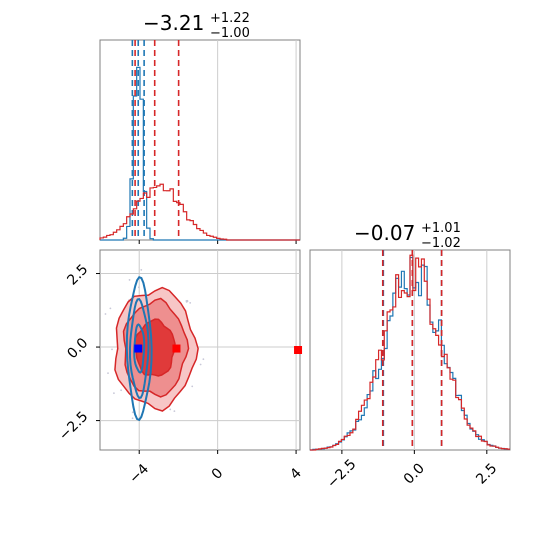 This screenshot has height=550, width=550. What do you see at coordinates (230, 18) in the screenshot?
I see `top-left-title-sup: +1.22` at bounding box center [230, 18].